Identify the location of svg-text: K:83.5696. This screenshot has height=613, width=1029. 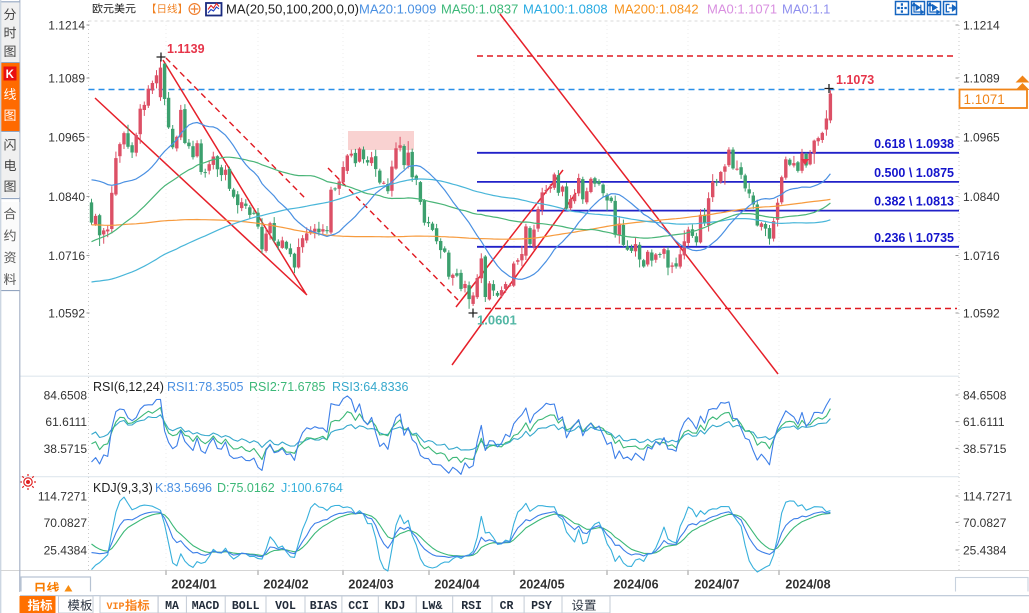
(183, 488).